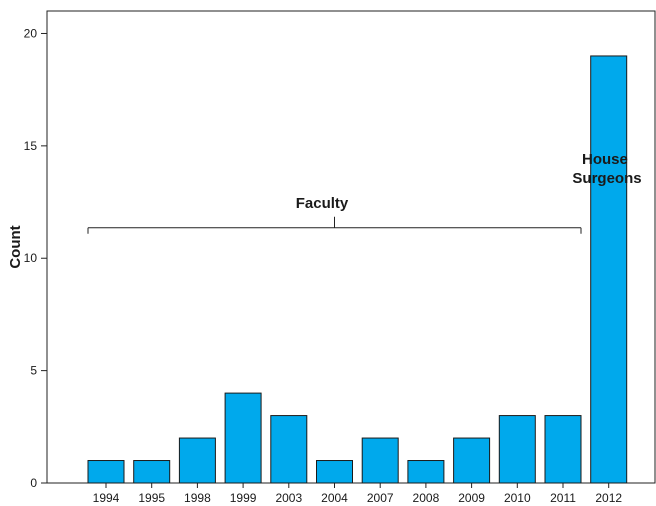 The image size is (656, 506). I want to click on x-tick-label: 1998, so click(197, 498).